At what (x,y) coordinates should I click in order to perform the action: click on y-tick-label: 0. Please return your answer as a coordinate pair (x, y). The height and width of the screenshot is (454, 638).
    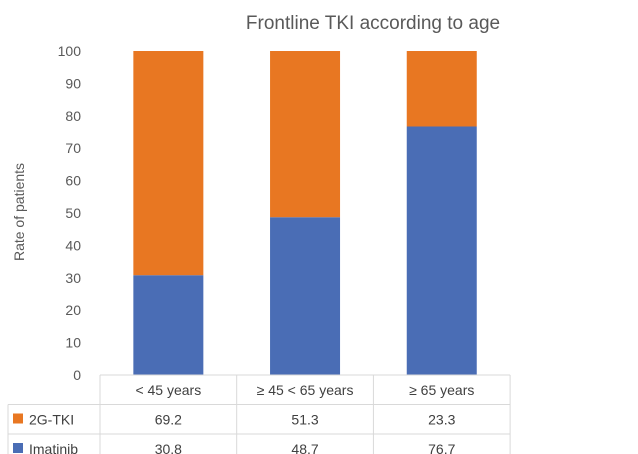
    Looking at the image, I should click on (77, 375).